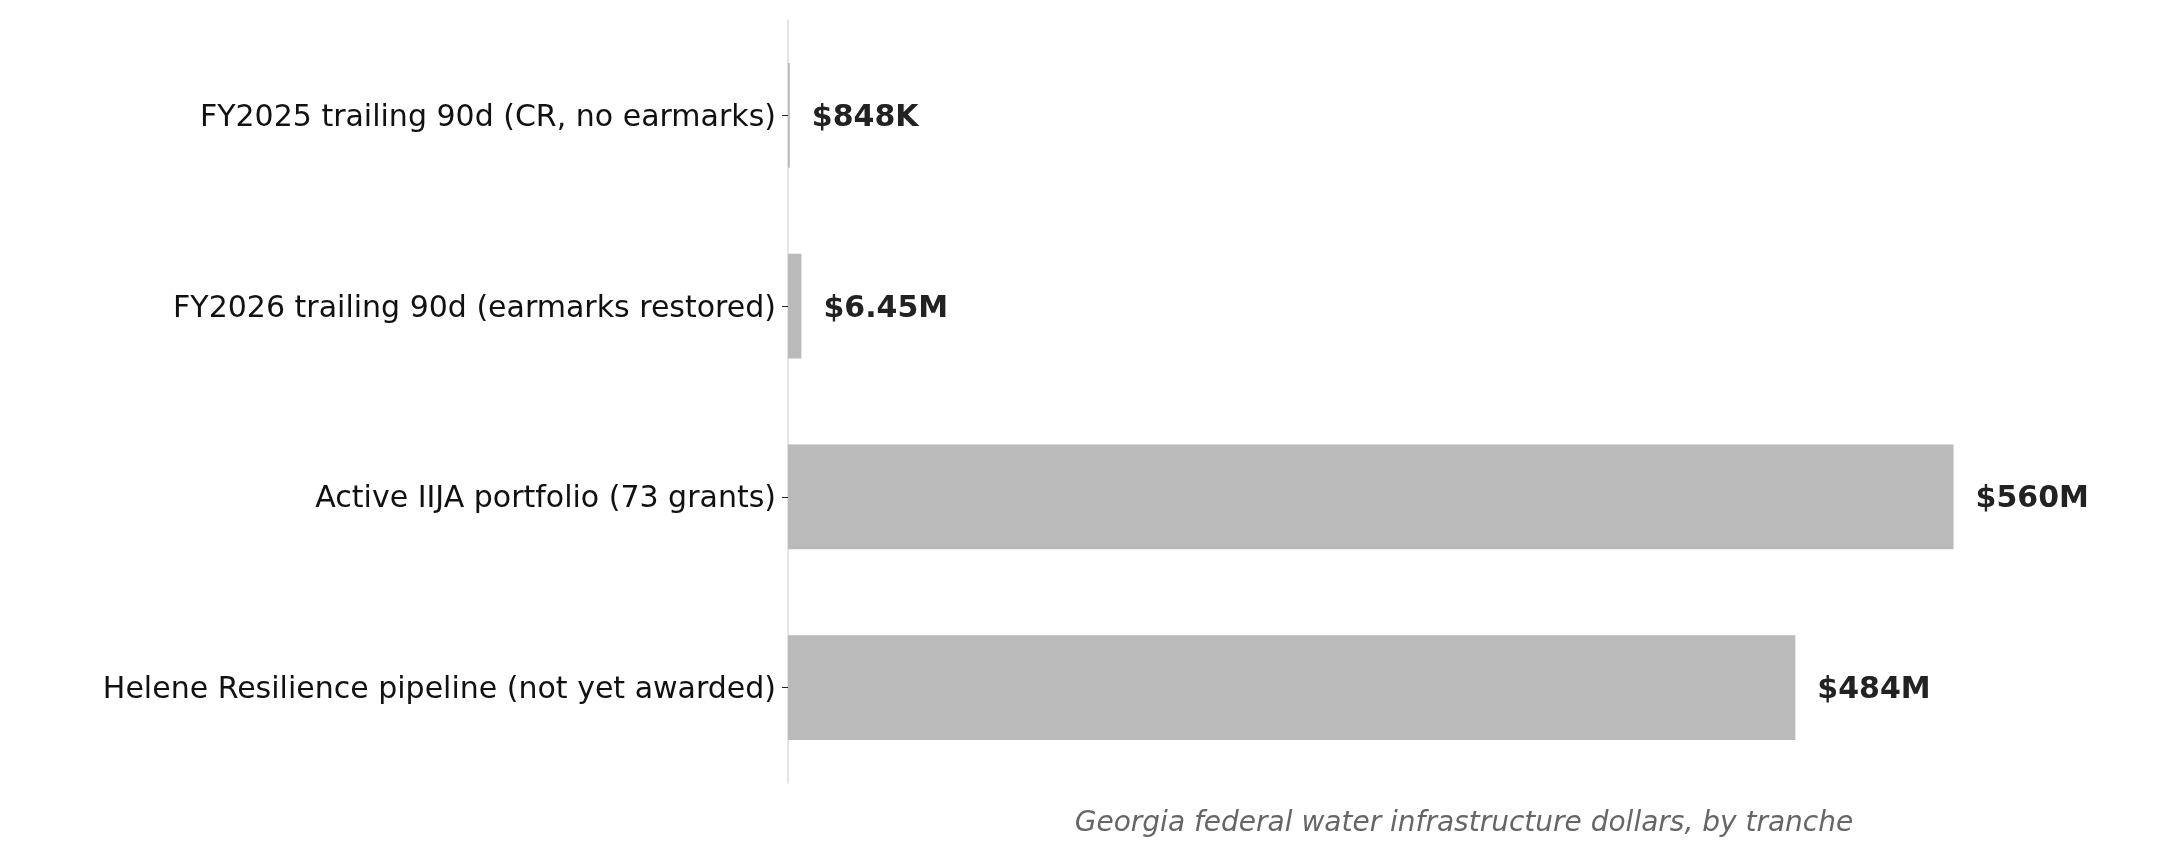 The height and width of the screenshot is (860, 2179). Describe the element at coordinates (545, 497) in the screenshot. I see `y-tick-label: Active IIJA portfolio (73 grants)` at that location.